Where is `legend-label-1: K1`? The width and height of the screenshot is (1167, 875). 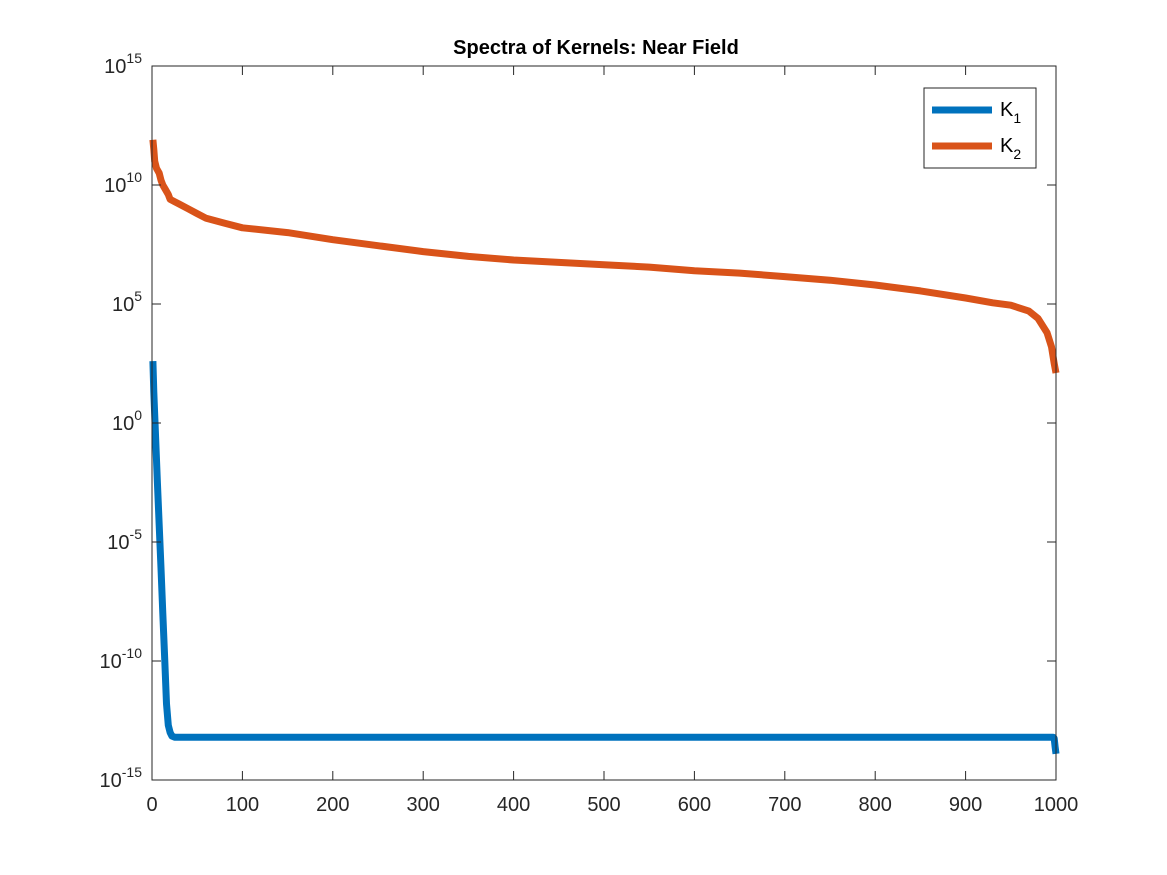 legend-label-1: K1 is located at coordinates (1010, 112).